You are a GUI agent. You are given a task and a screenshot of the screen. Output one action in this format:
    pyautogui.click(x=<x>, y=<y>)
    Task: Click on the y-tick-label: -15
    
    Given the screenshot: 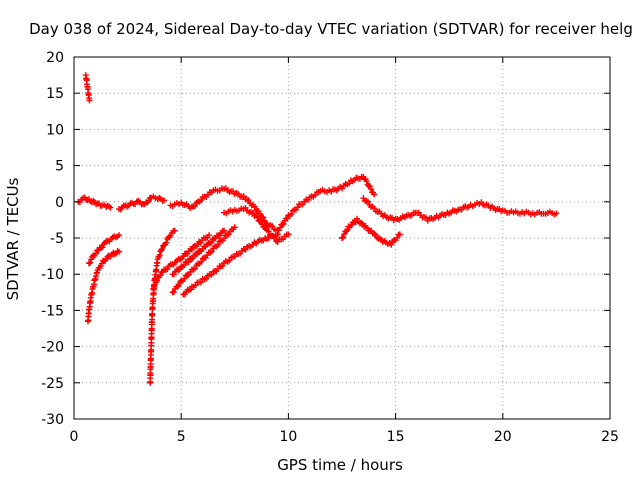 What is the action you would take?
    pyautogui.click(x=52, y=311)
    